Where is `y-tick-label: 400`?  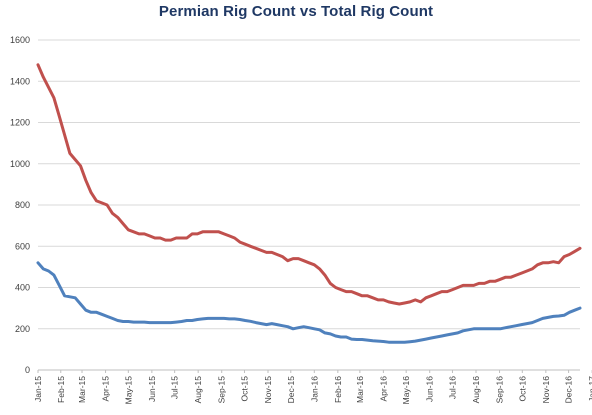 y-tick-label: 400 is located at coordinates (22, 288).